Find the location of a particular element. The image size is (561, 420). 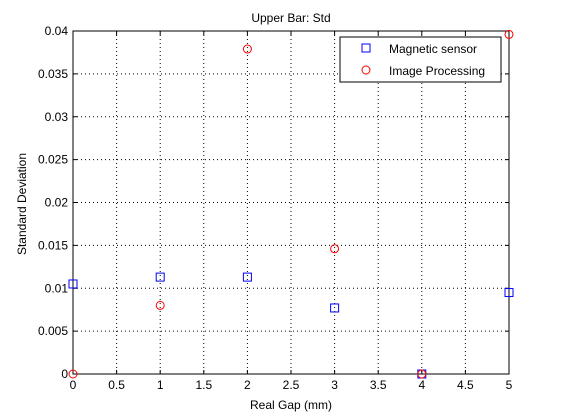

x-axis-label: Real Gap (mm) is located at coordinates (291, 405).